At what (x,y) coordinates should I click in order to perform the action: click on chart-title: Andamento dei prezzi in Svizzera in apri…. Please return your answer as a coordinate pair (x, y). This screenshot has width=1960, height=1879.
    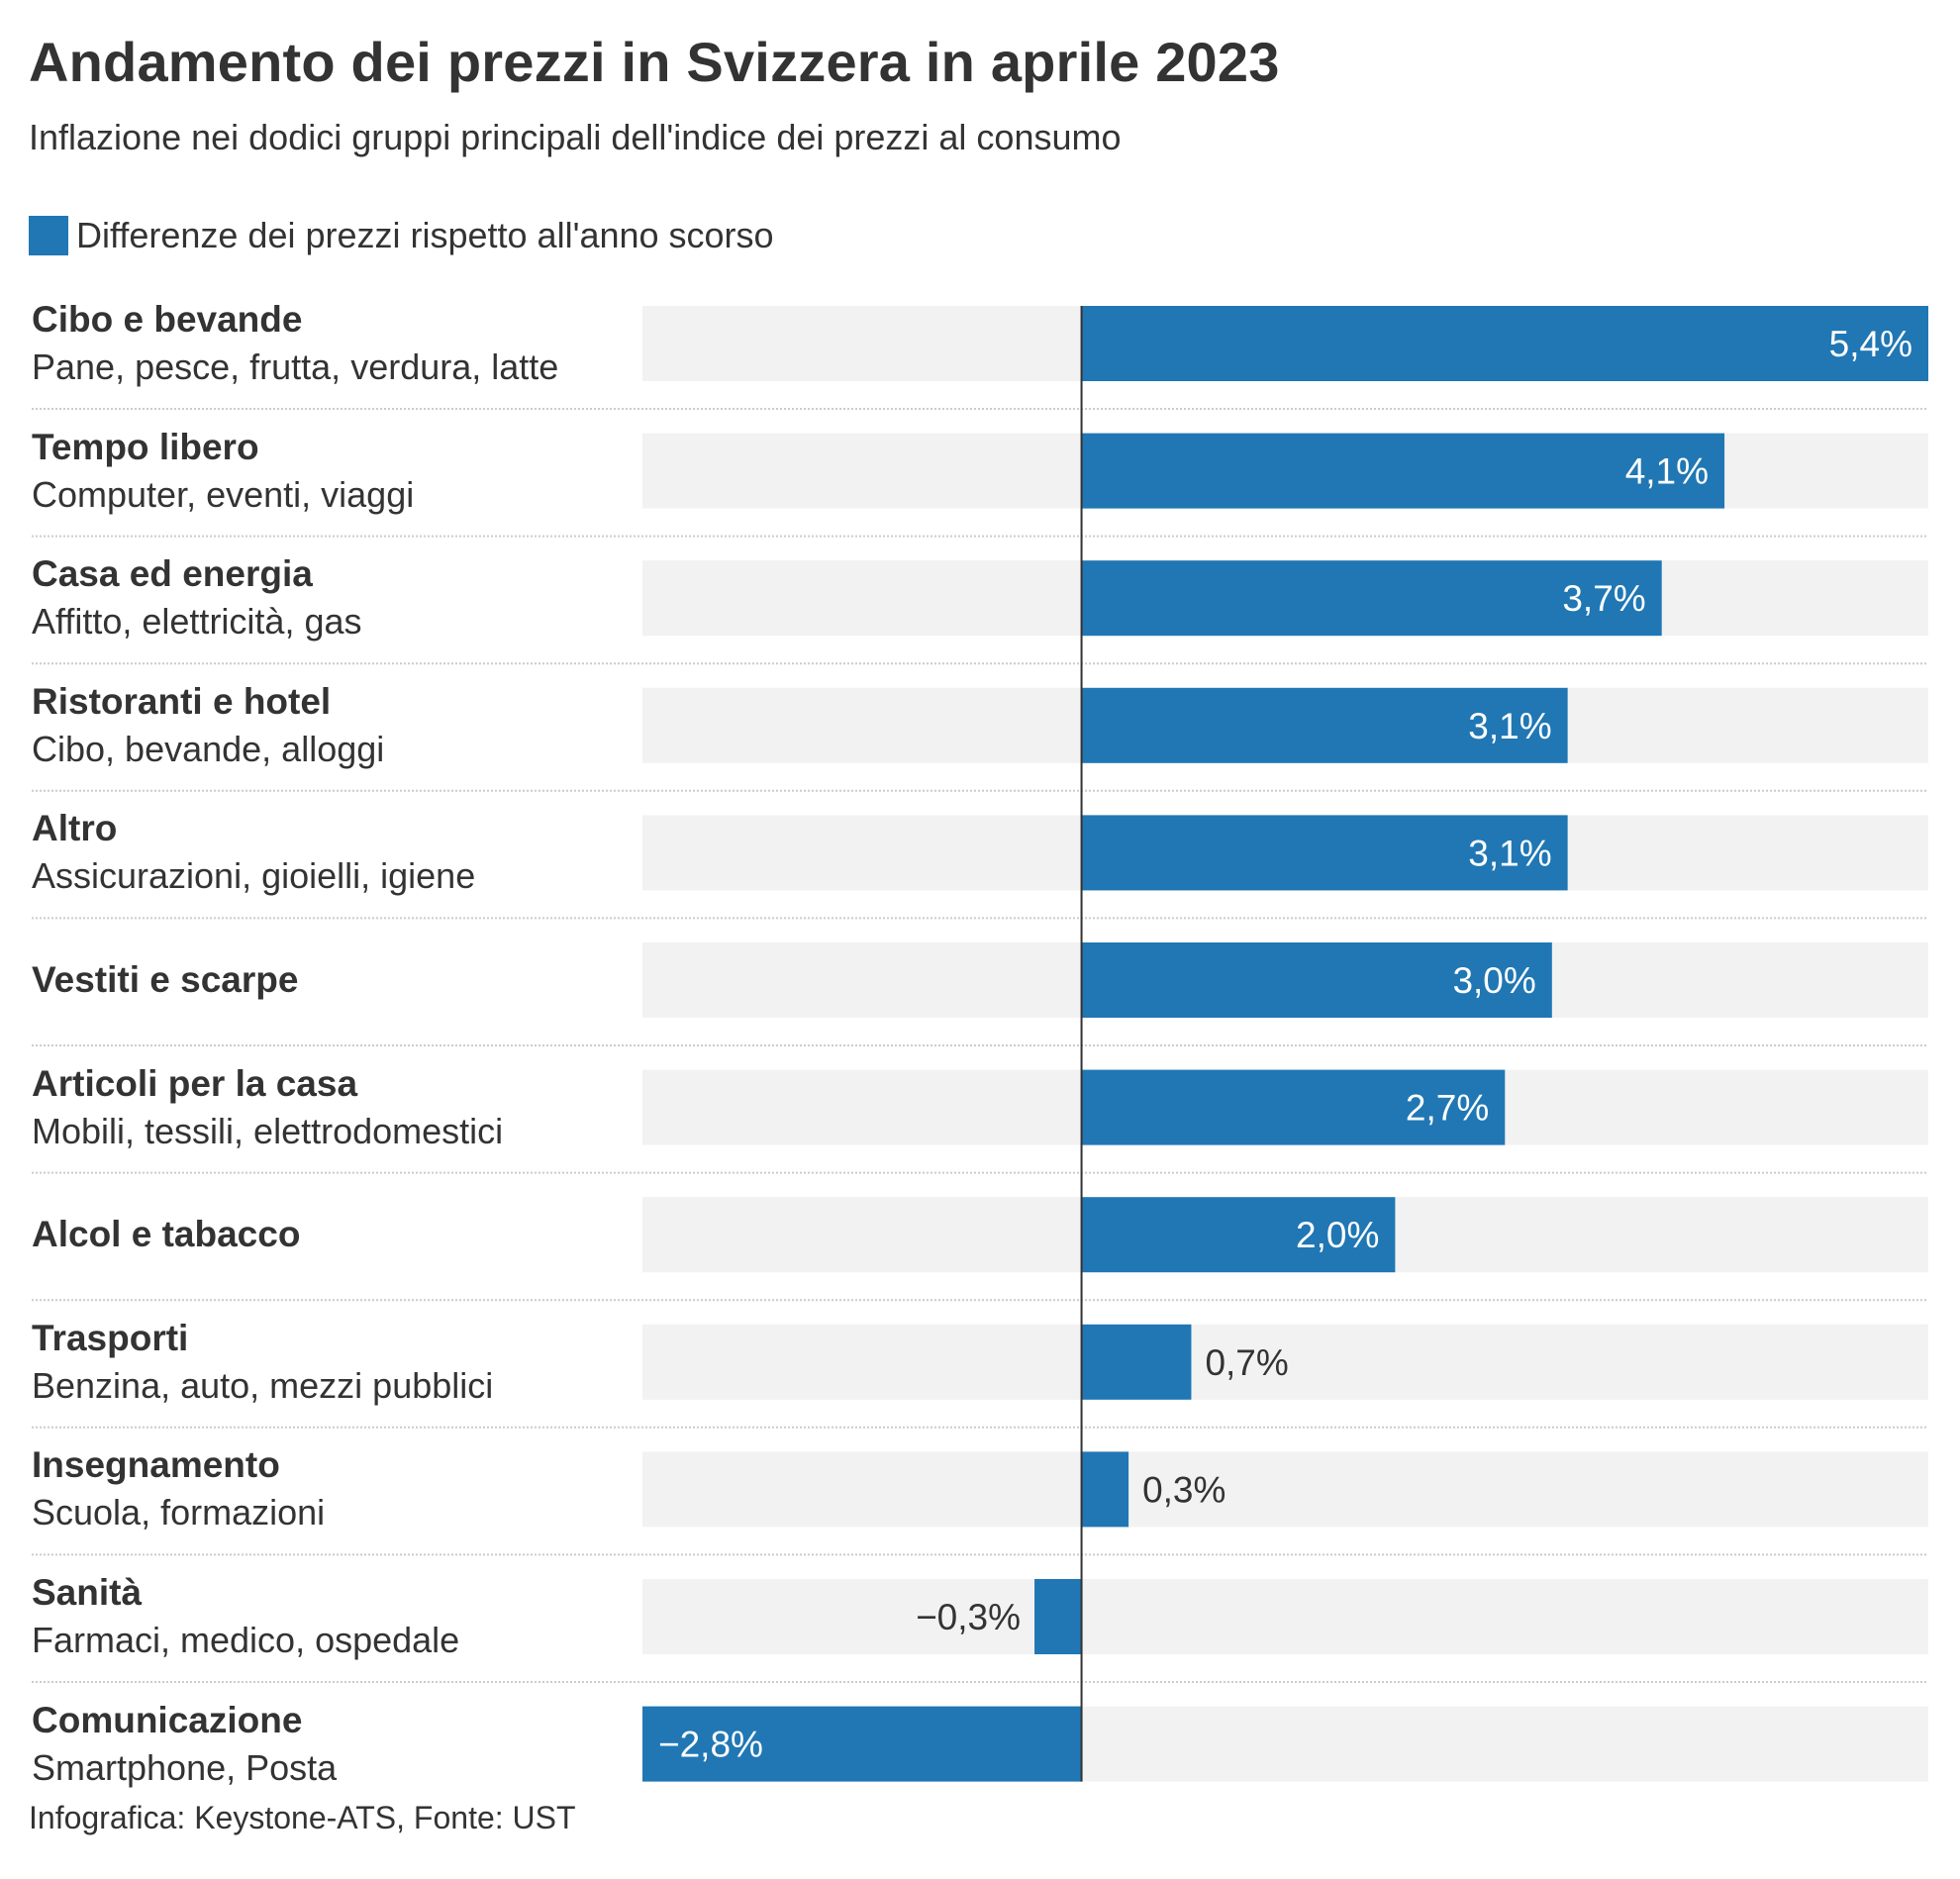
    Looking at the image, I should click on (654, 62).